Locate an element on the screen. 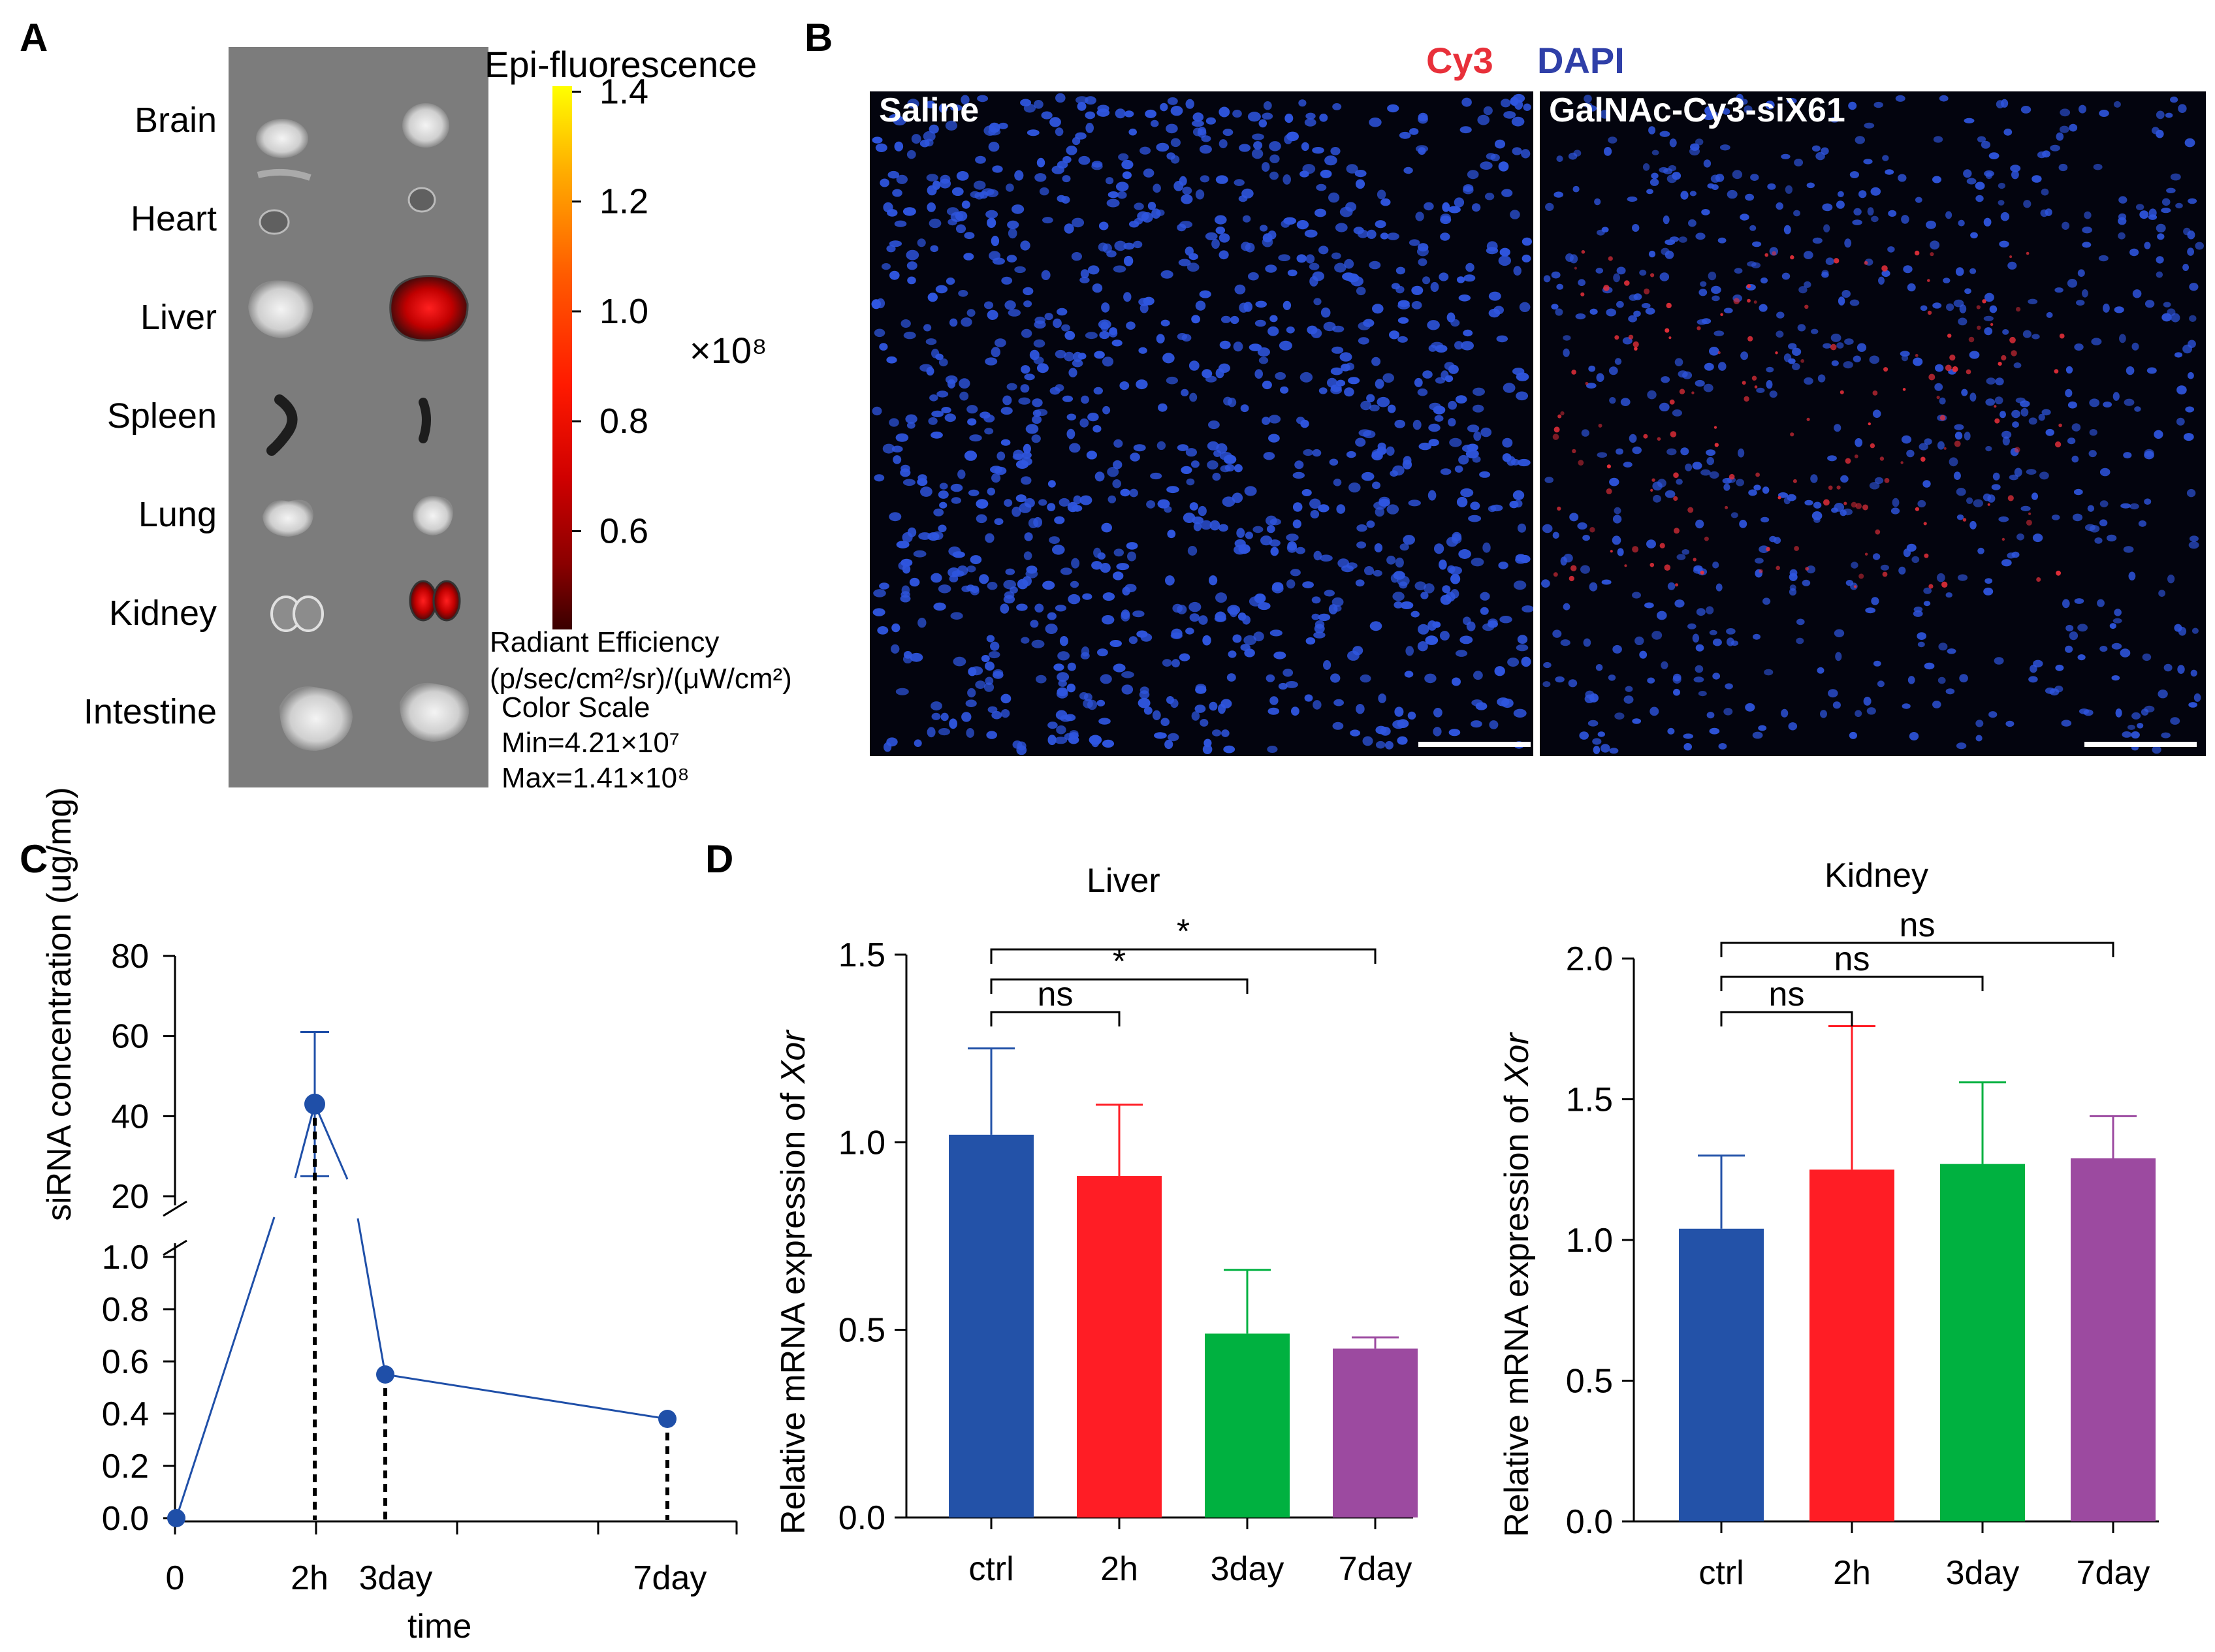 This screenshot has width=2215, height=1652. d-significance-bracket is located at coordinates (1917, 950).